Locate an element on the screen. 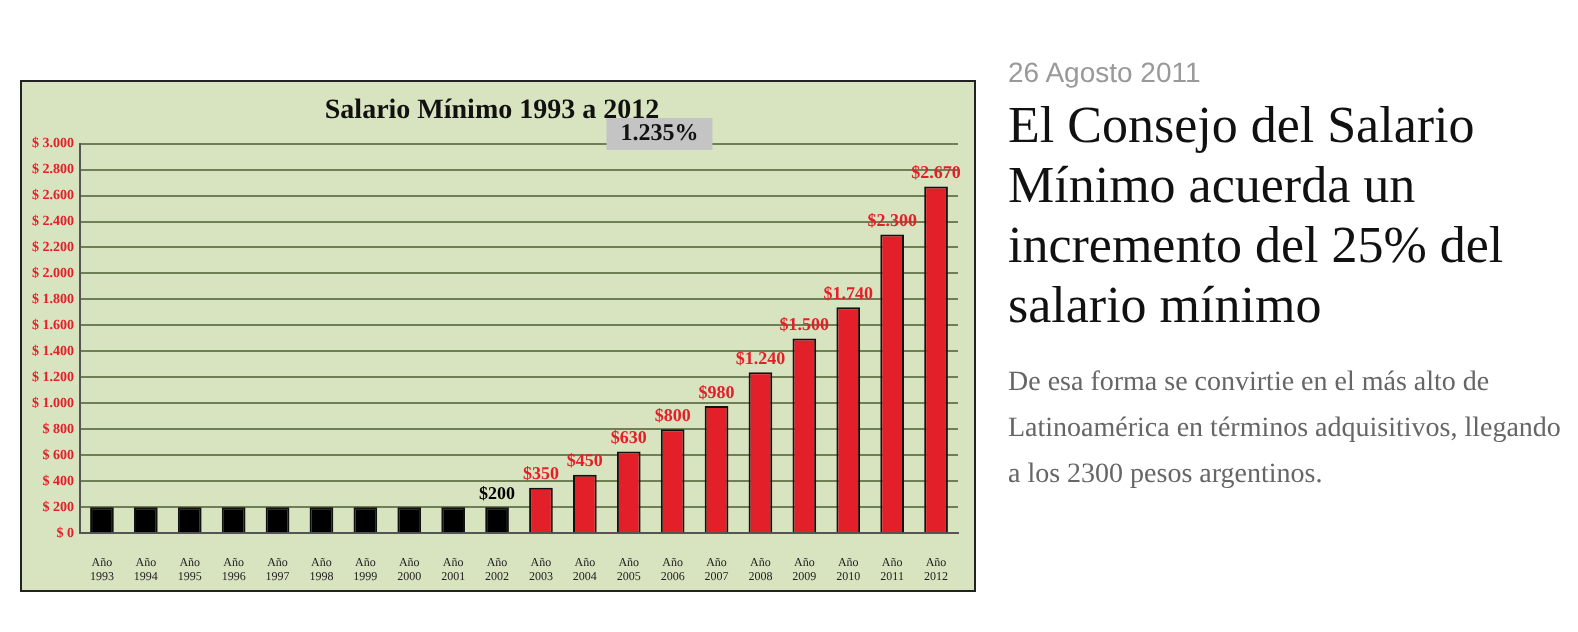  data-label: $1.240 is located at coordinates (761, 357).